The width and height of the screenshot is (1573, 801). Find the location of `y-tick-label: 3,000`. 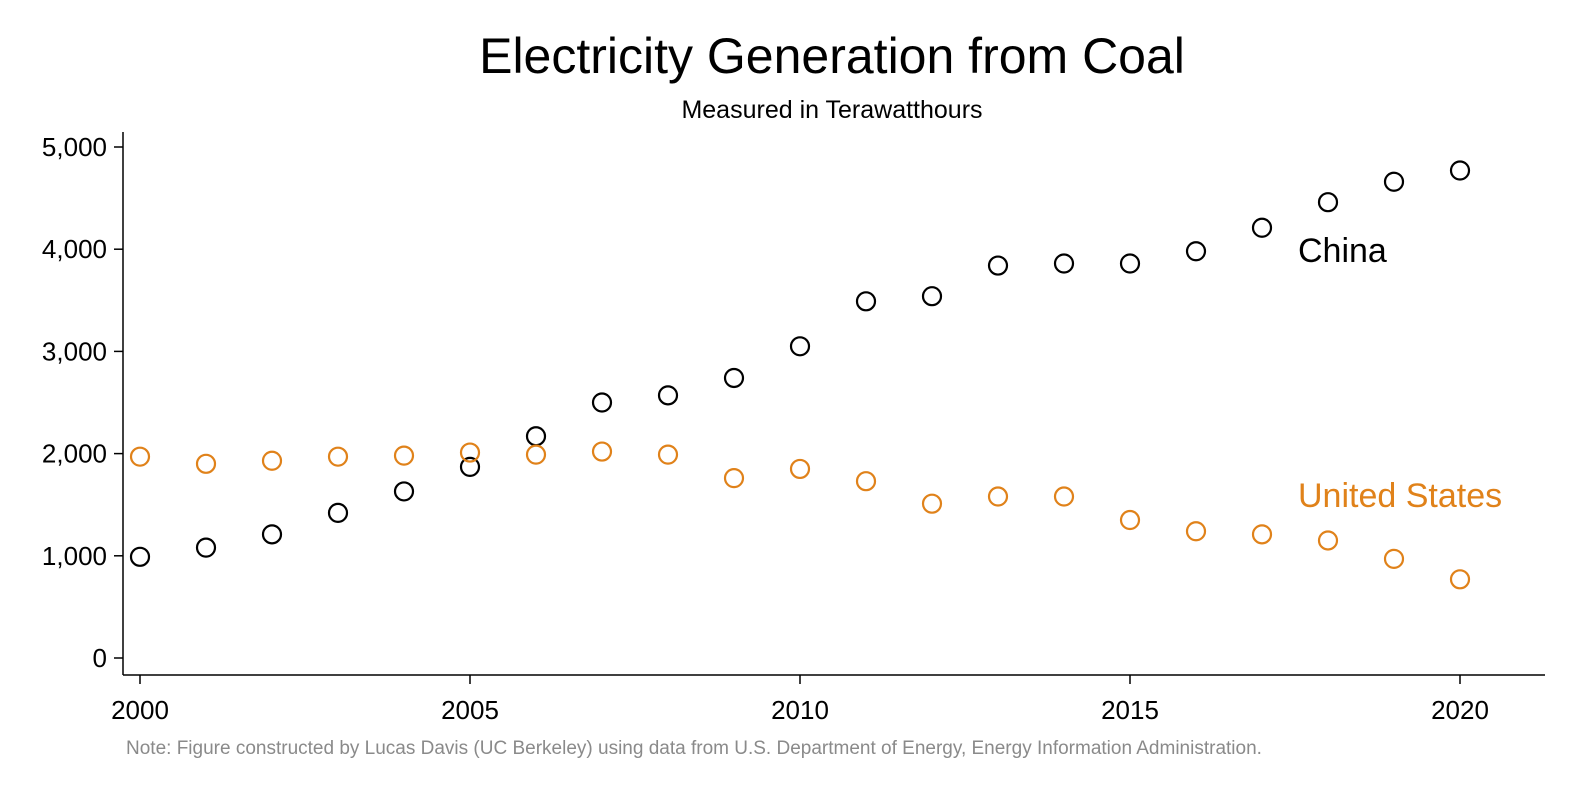

y-tick-label: 3,000 is located at coordinates (74, 351).